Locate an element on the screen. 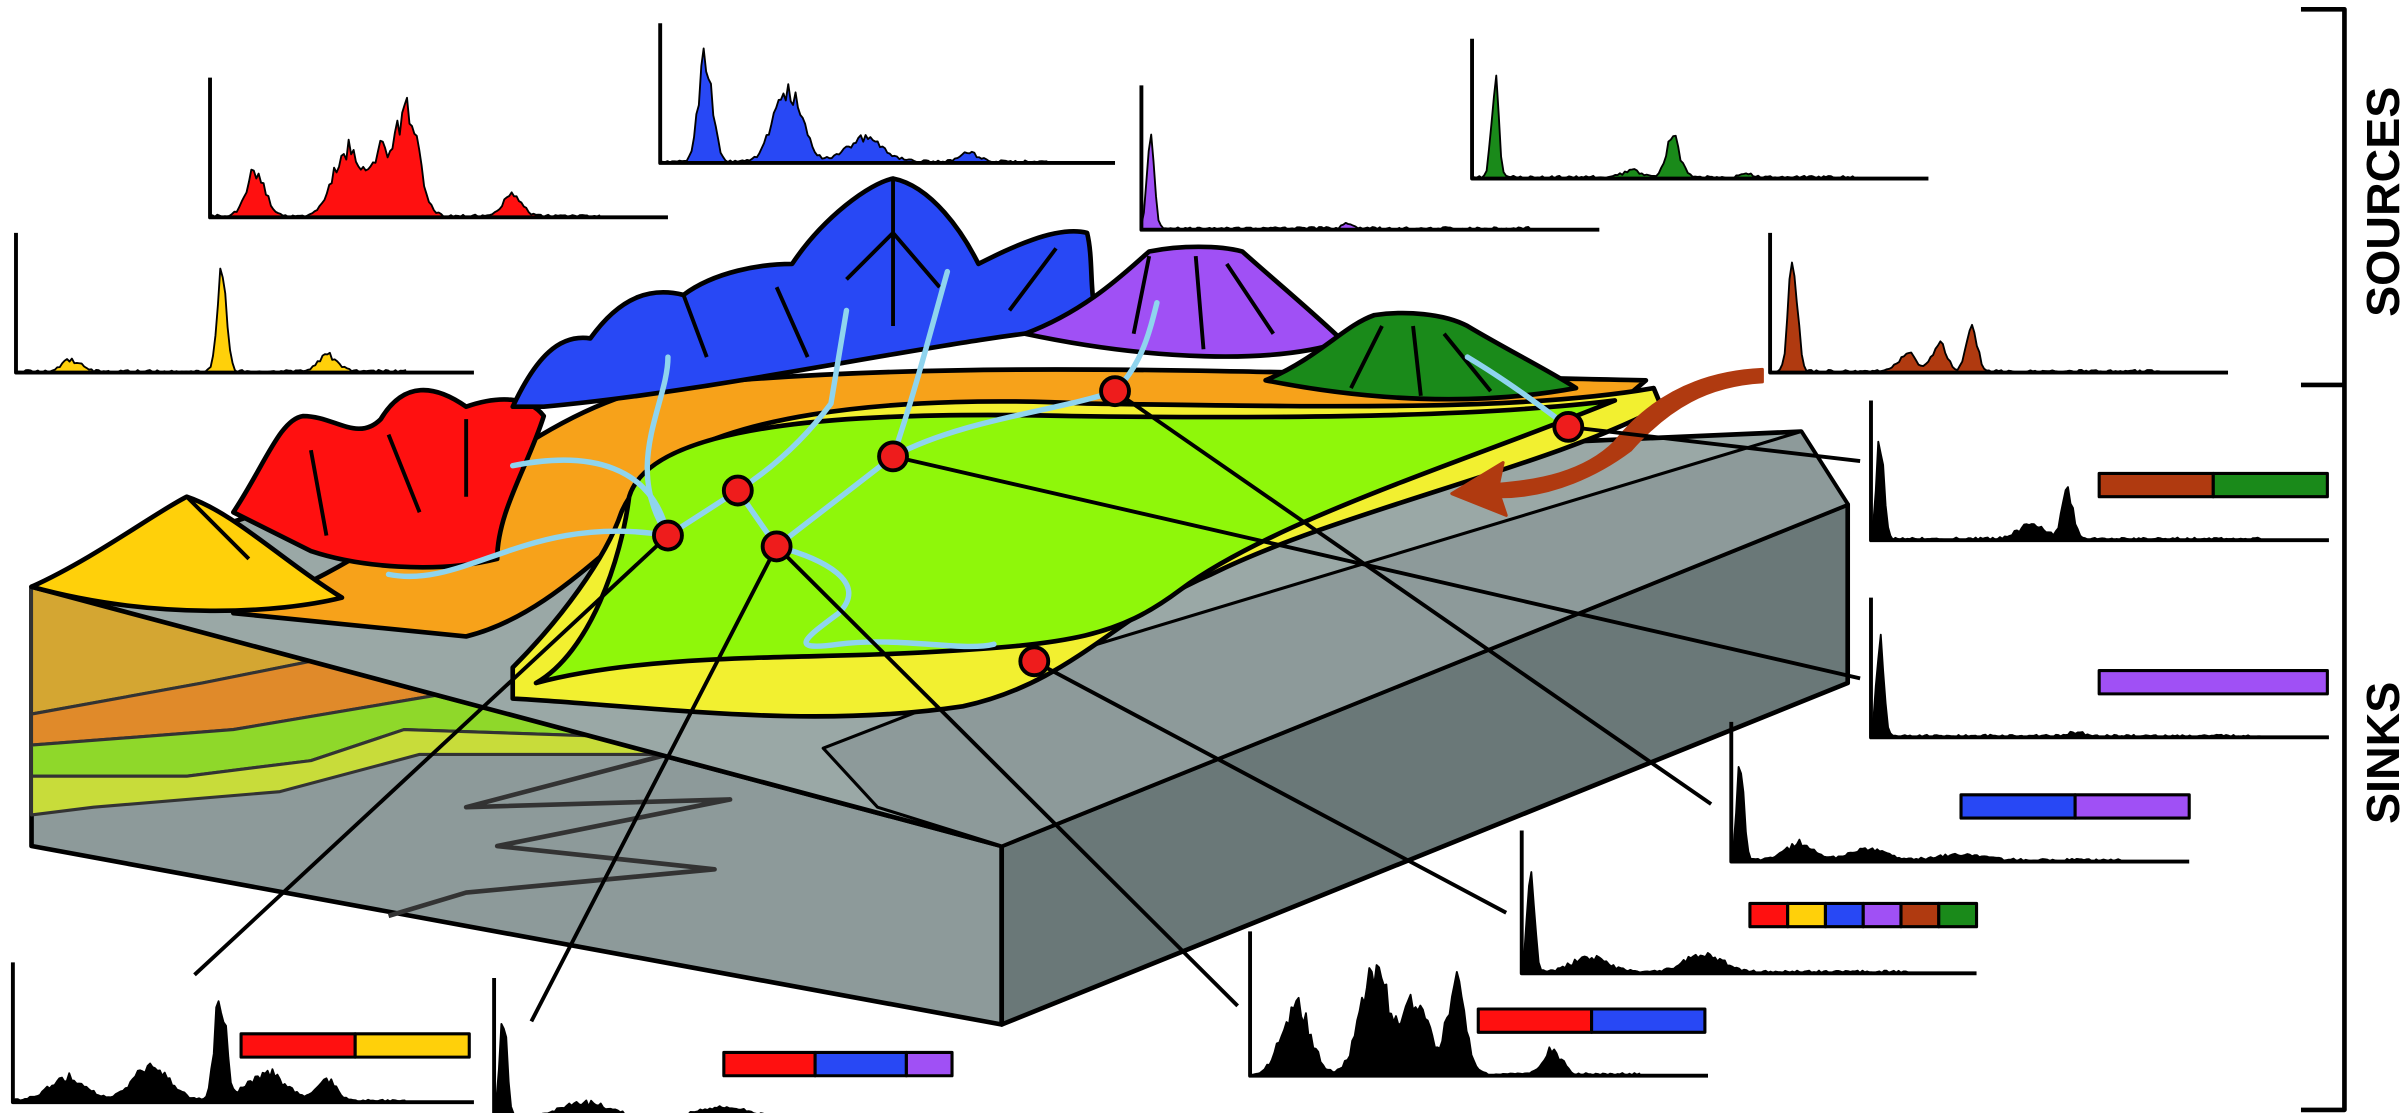  mountain-yellow is located at coordinates (187, 554).